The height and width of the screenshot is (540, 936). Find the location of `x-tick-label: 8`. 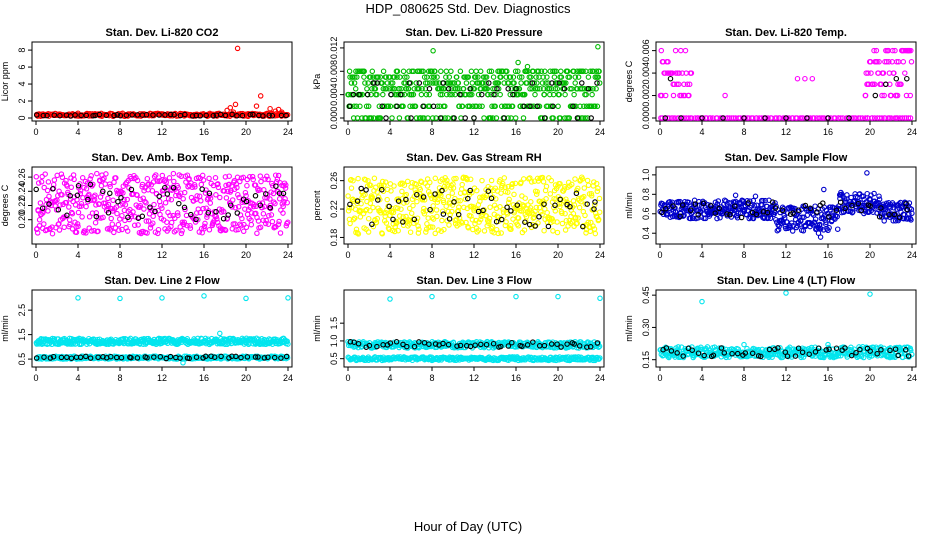

x-tick-label: 8 is located at coordinates (431, 378).